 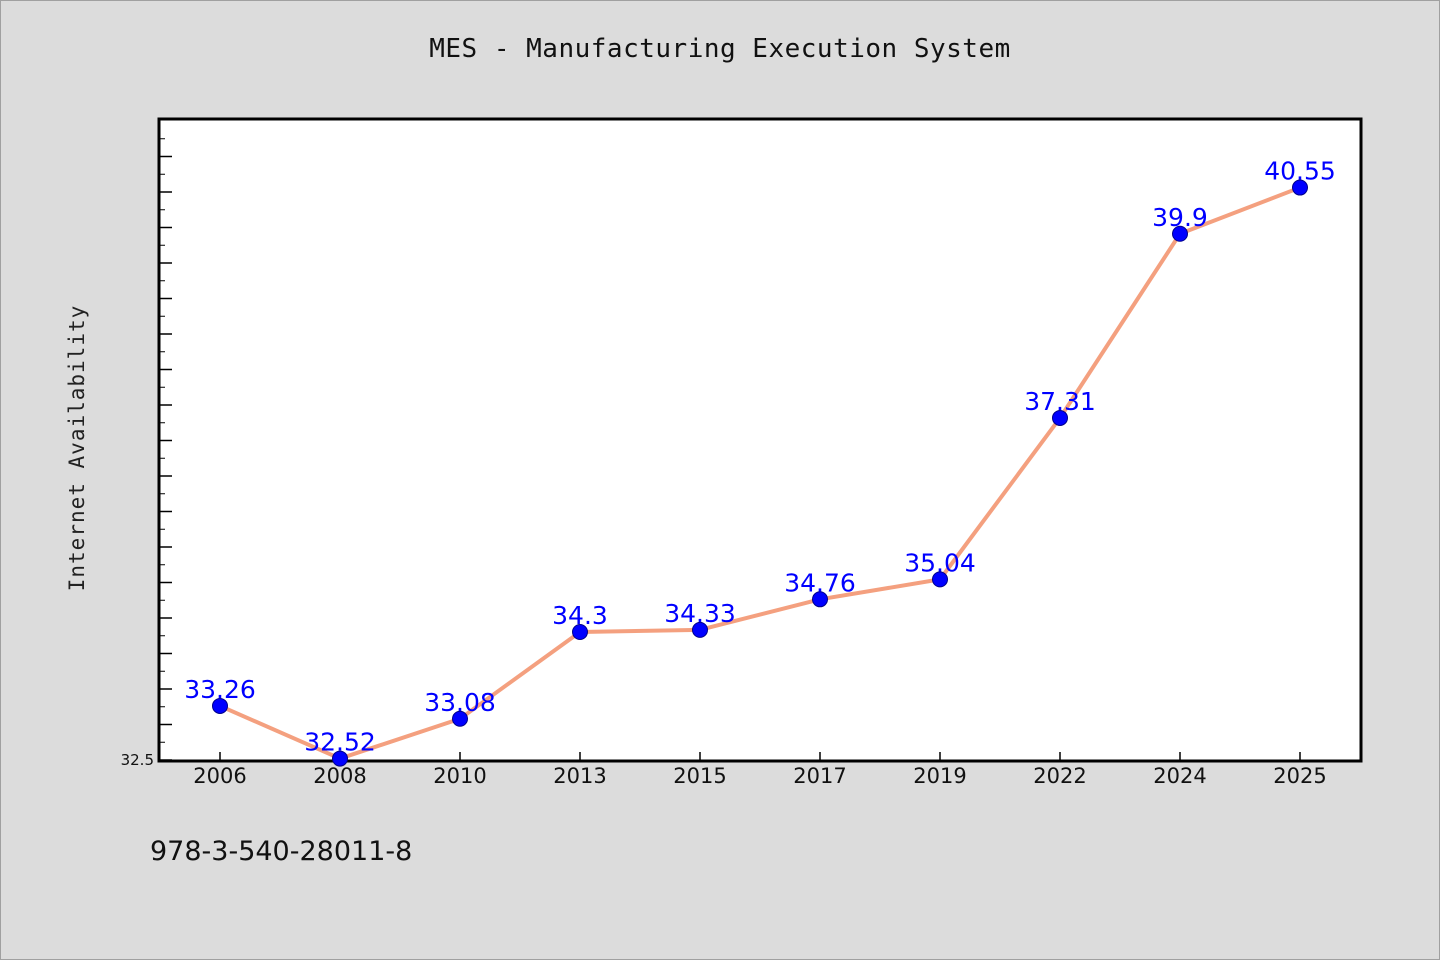 What do you see at coordinates (580, 615) in the screenshot?
I see `data-label: 34.3` at bounding box center [580, 615].